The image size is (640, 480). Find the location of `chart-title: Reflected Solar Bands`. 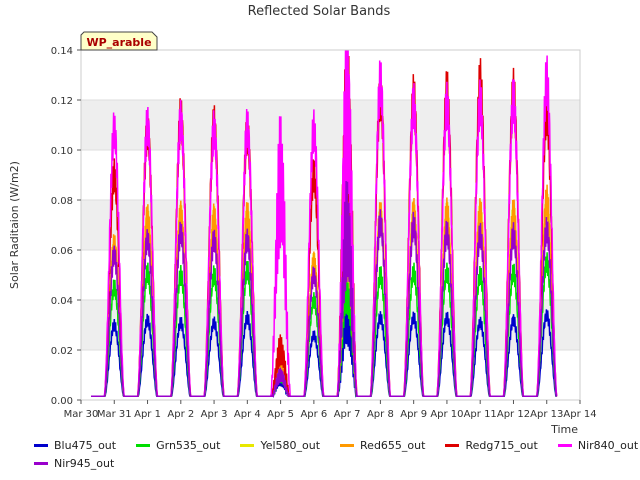

chart-title: Reflected Solar Bands is located at coordinates (319, 11).